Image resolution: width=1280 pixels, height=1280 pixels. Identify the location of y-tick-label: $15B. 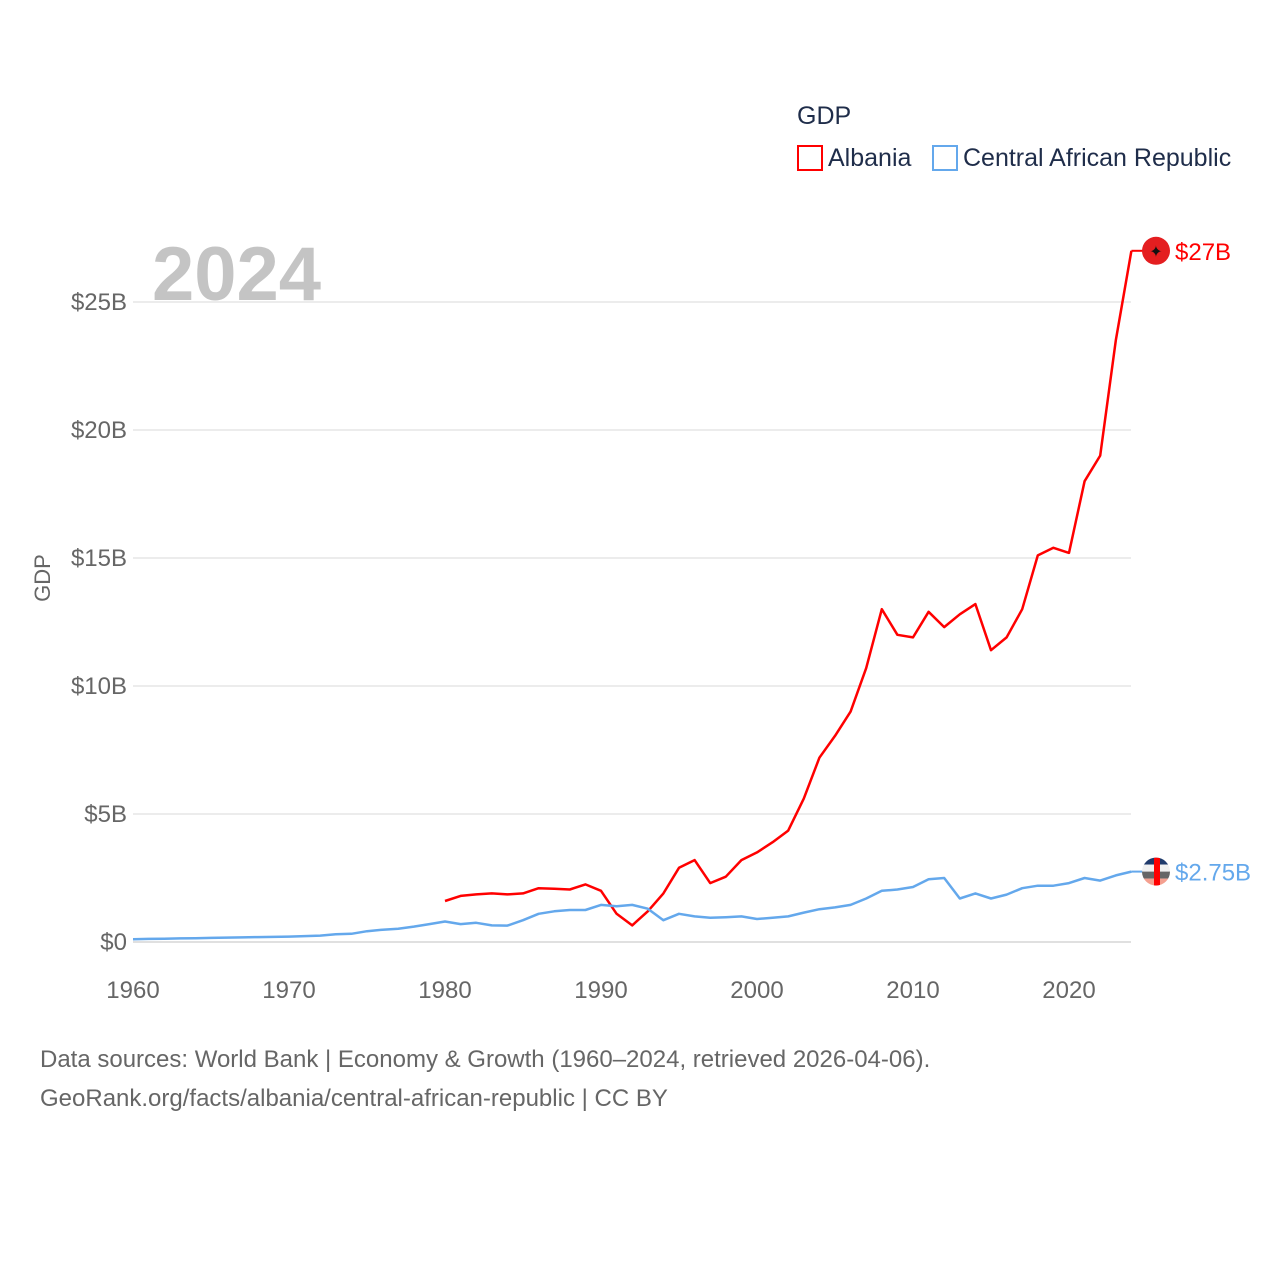
(99, 558).